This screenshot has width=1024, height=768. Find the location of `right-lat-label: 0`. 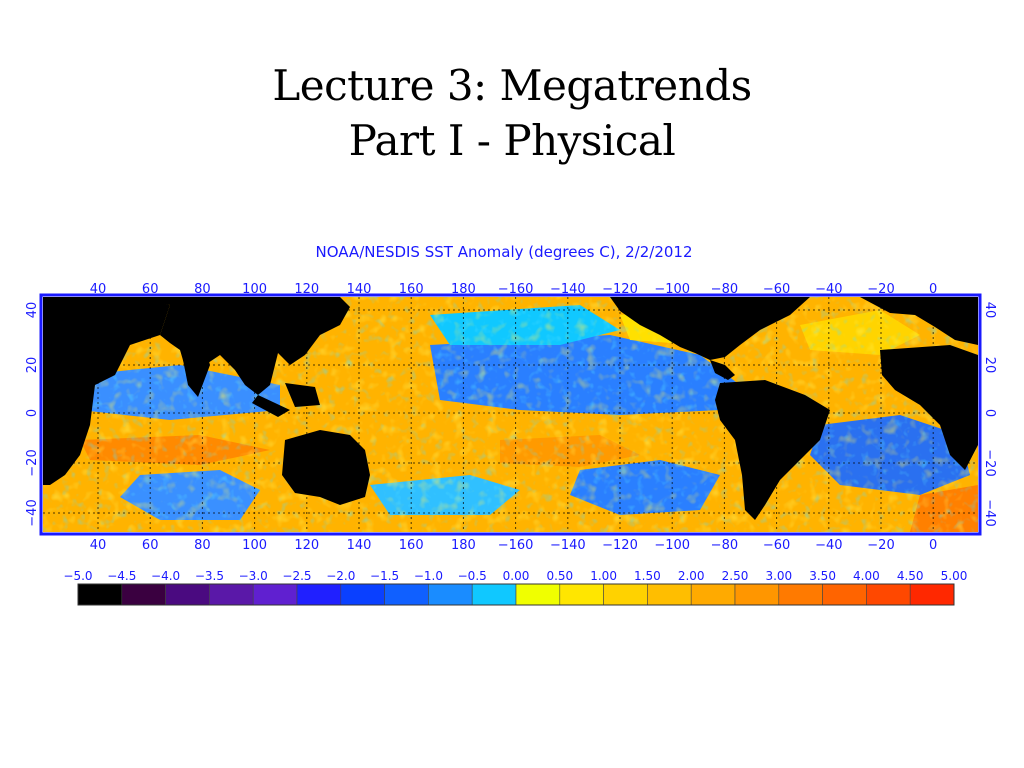

right-lat-label: 0 is located at coordinates (989, 413).